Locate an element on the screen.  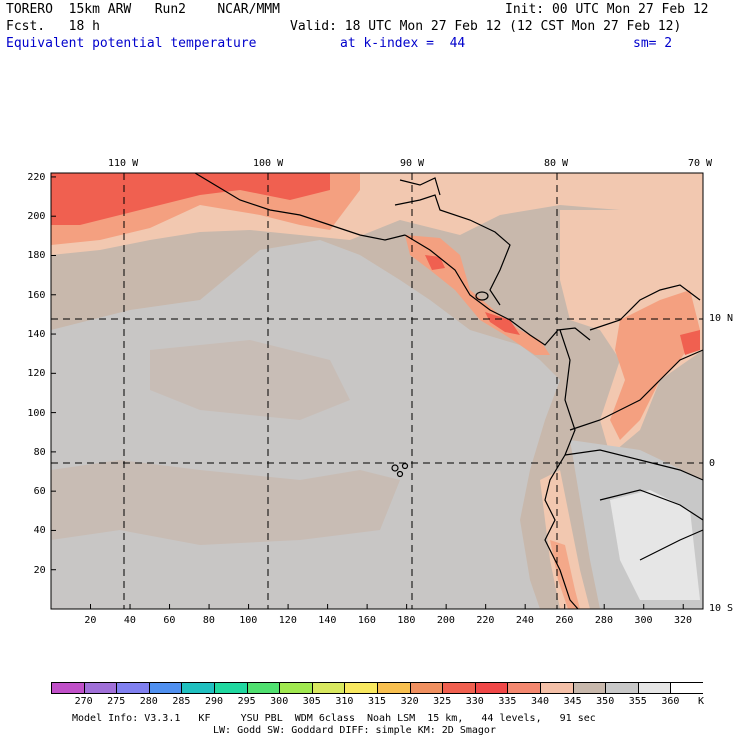
y-tick-label: 140 is located at coordinates (36, 335).